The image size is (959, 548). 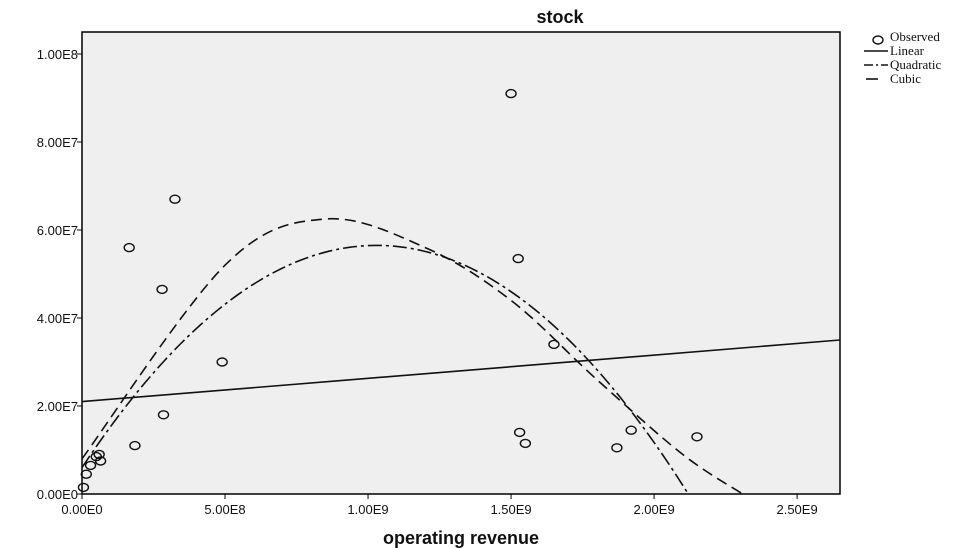 What do you see at coordinates (57, 230) in the screenshot?
I see `y-tick-label-3: 6.00E7` at bounding box center [57, 230].